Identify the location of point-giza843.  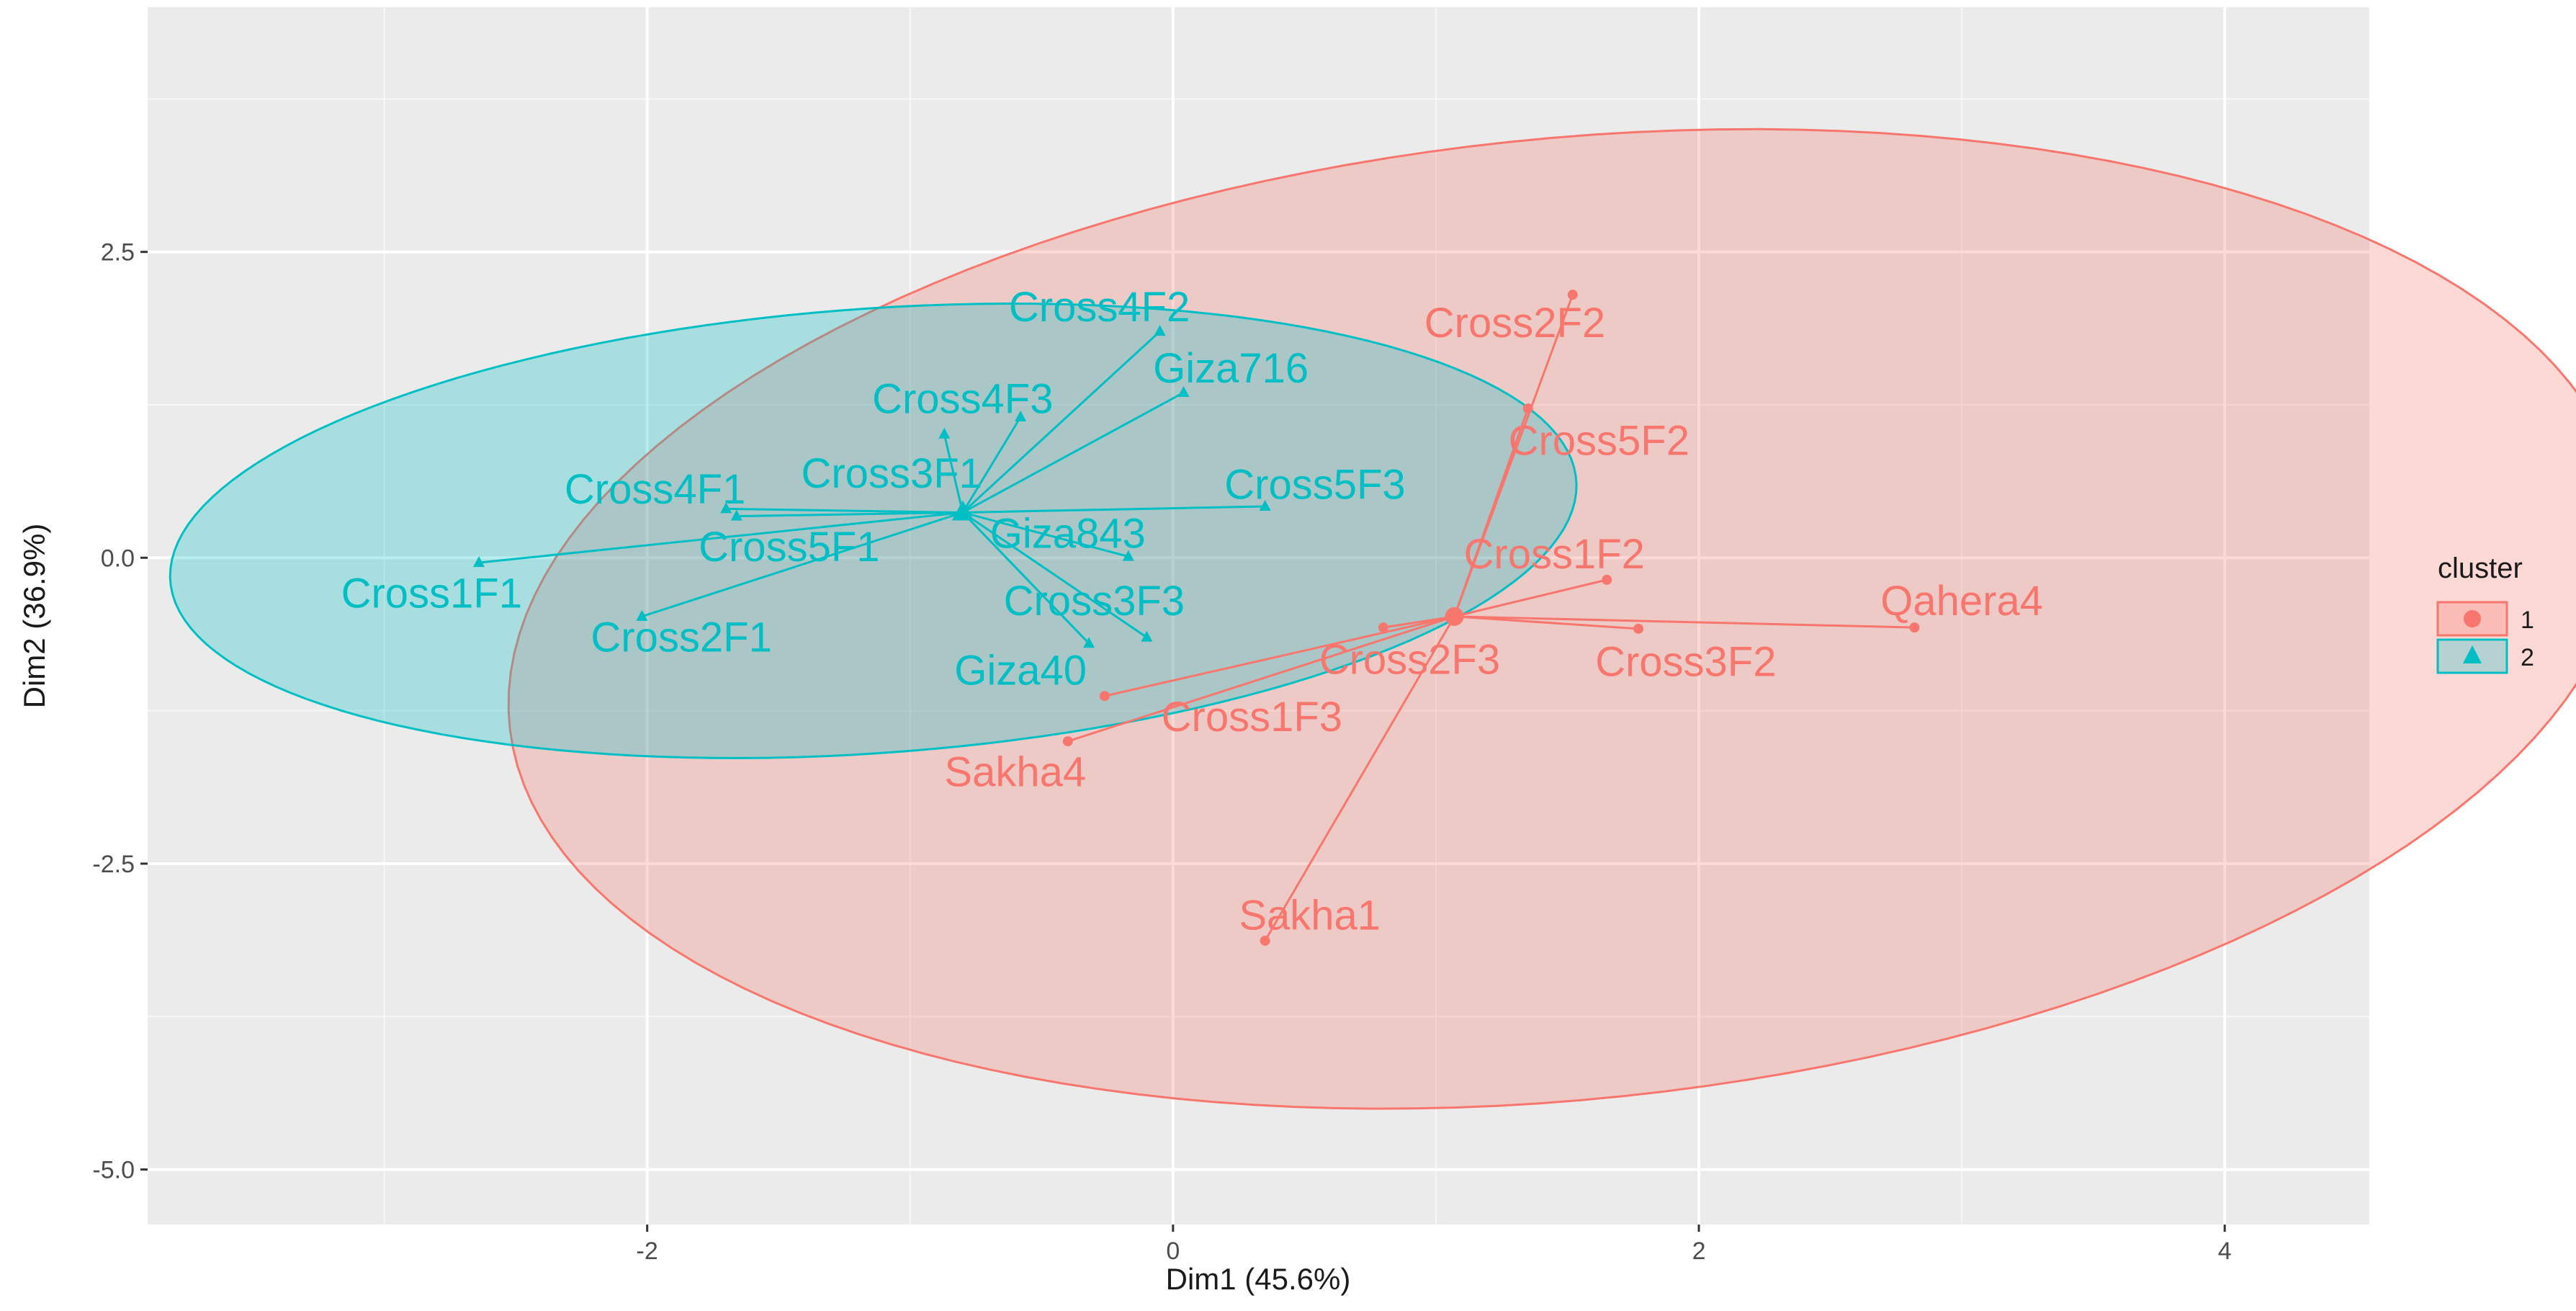
(1128, 555).